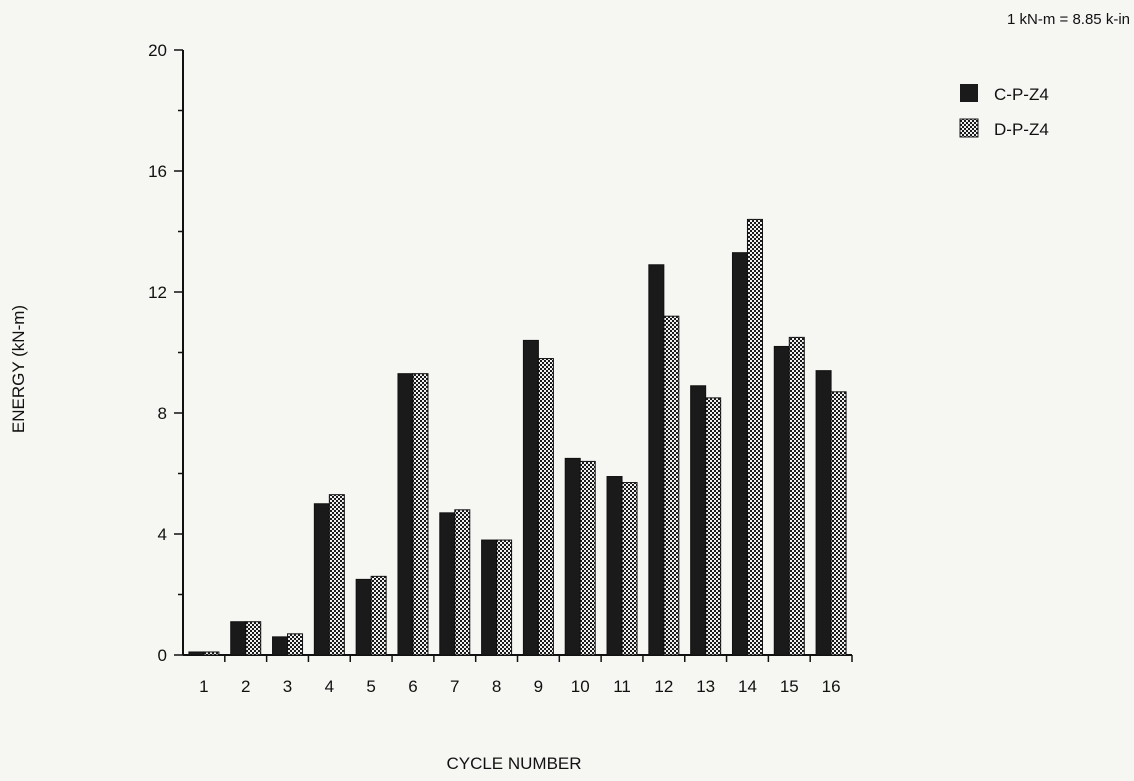 This screenshot has height=781, width=1134. Describe the element at coordinates (1021, 129) in the screenshot. I see `legend-label-d-p-z4: D-P-Z4` at that location.